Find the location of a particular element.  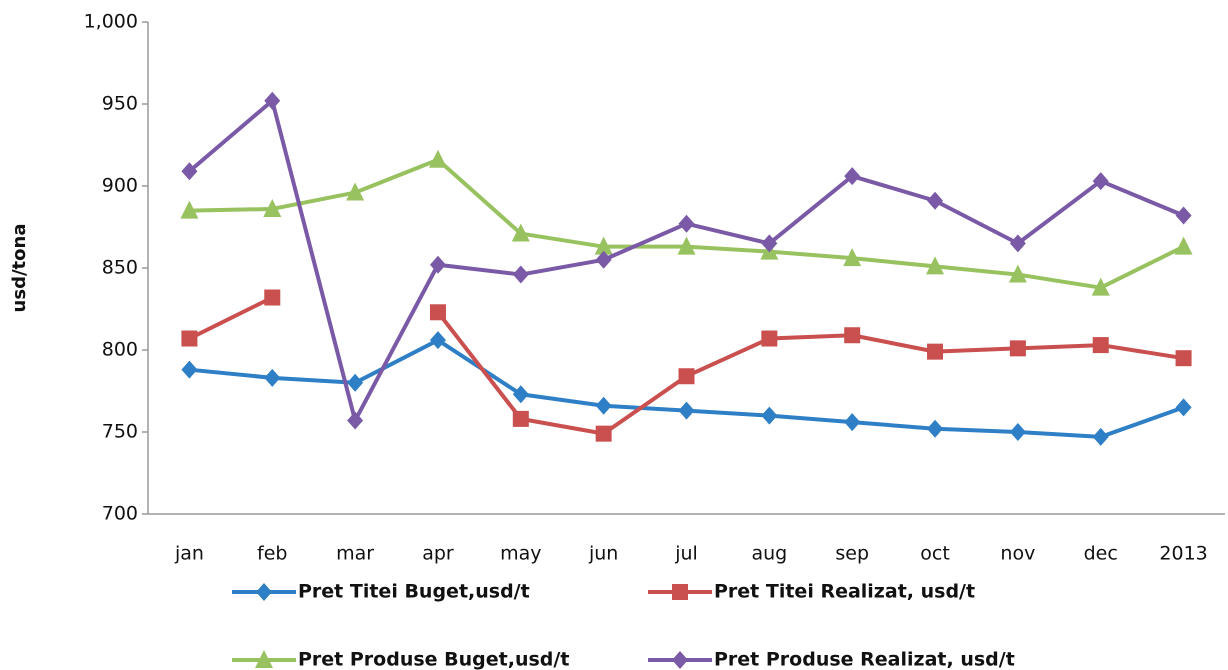

legend-label: Pret Titei Realizat, usd/t is located at coordinates (844, 592).